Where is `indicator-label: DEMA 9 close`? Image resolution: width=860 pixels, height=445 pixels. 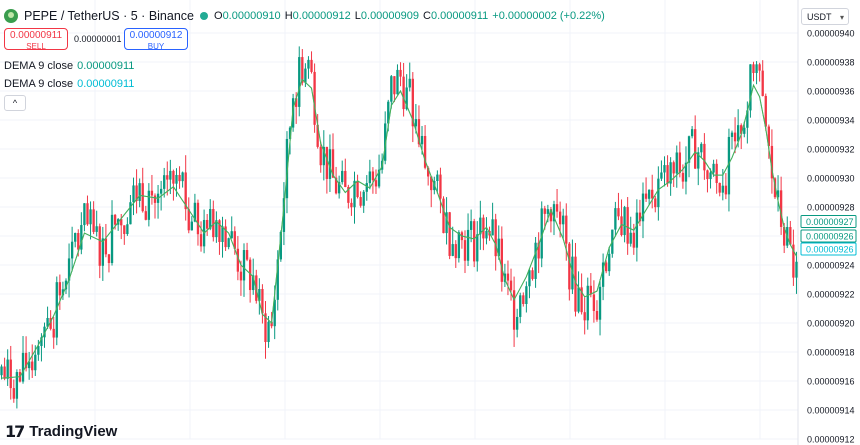 indicator-label: DEMA 9 close is located at coordinates (39, 66).